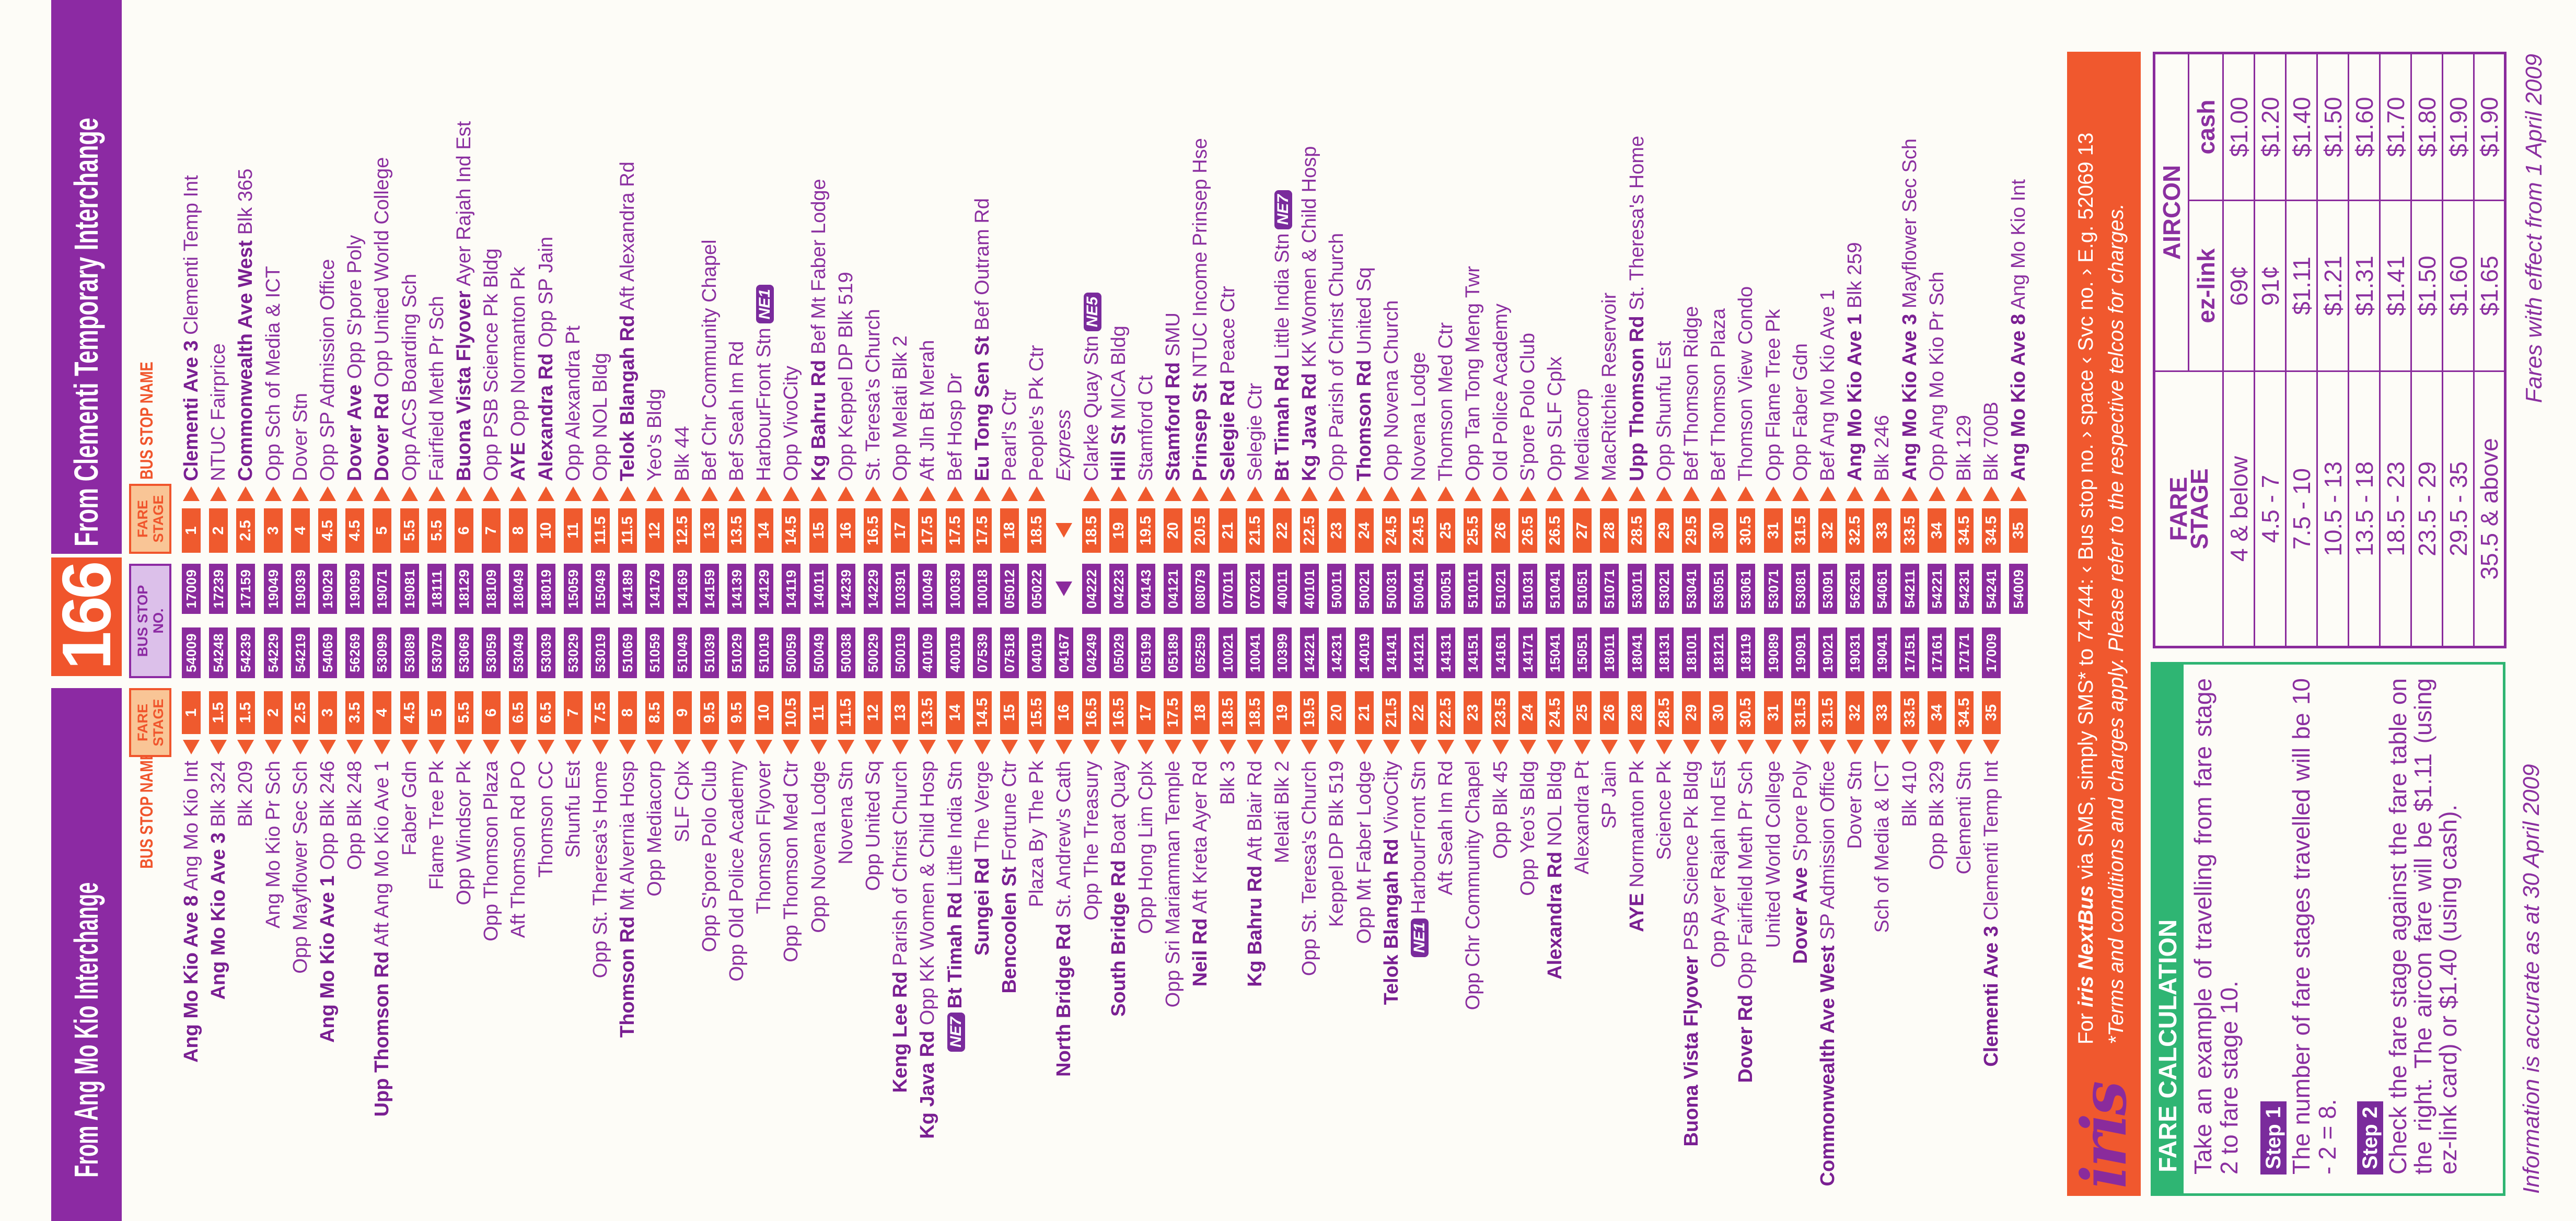 The width and height of the screenshot is (2576, 1221). Describe the element at coordinates (1555, 530) in the screenshot. I see `fare-stage: 26.5` at that location.